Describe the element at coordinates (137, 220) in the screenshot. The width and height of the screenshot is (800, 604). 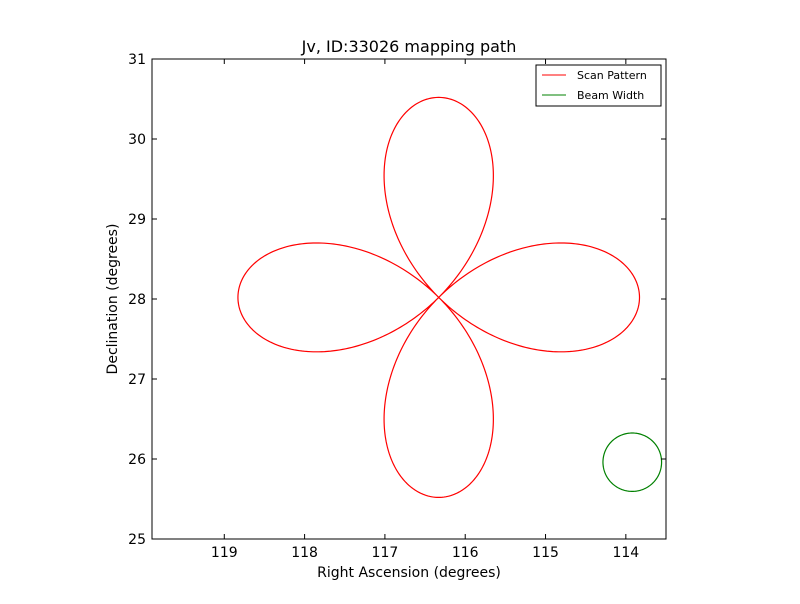
I see `y-tick-label: 29` at that location.